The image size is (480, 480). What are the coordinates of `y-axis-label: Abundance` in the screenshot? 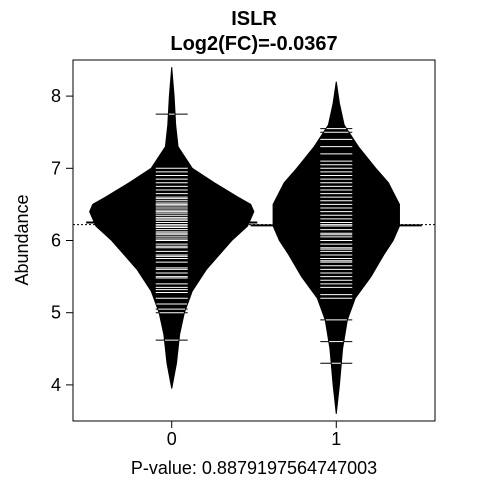 It's located at (22, 239).